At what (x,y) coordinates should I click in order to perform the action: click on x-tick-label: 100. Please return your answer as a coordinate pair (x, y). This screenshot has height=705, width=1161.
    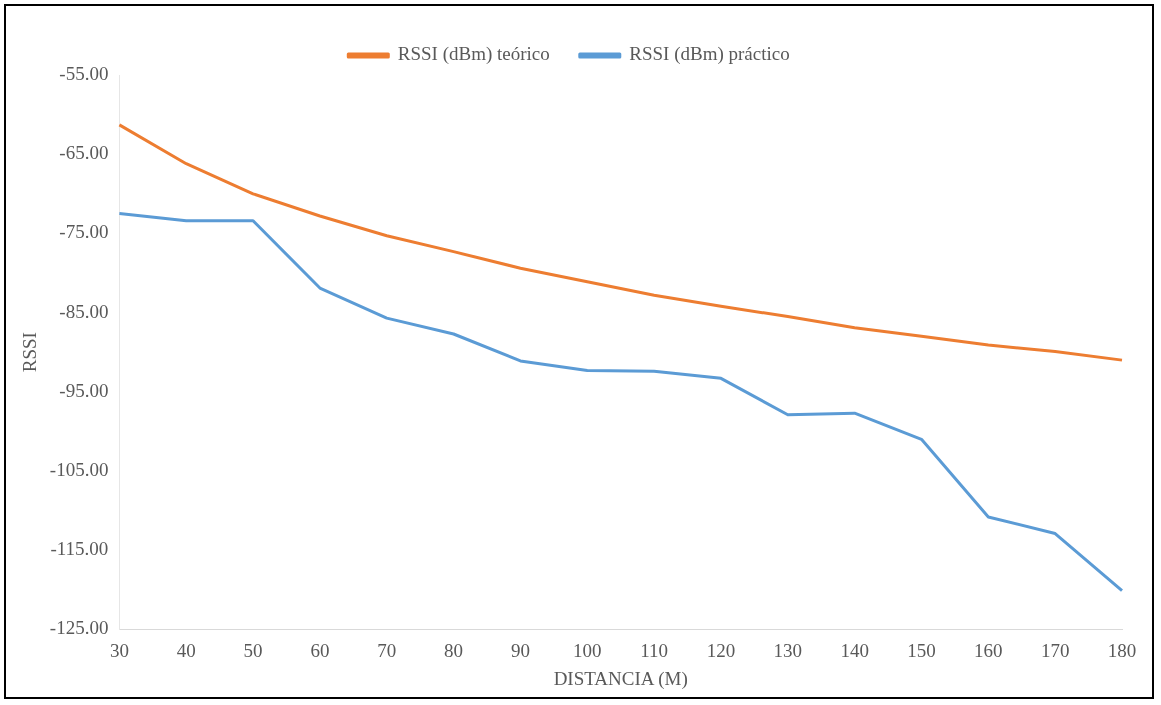
    Looking at the image, I should click on (587, 650).